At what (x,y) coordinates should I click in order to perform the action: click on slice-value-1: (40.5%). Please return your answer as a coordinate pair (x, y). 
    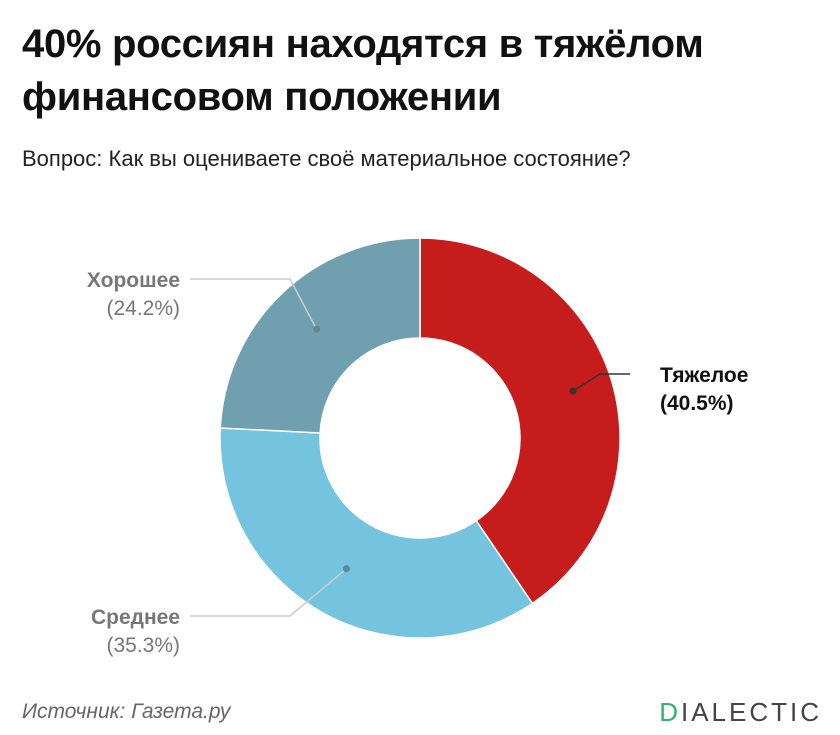
    Looking at the image, I should click on (697, 403).